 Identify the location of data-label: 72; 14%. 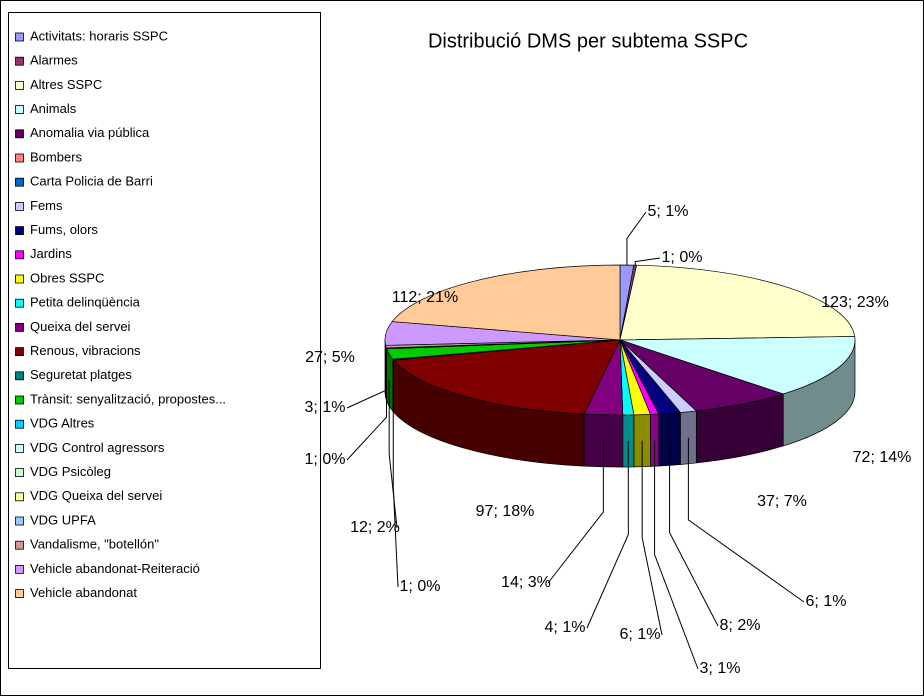
(882, 457).